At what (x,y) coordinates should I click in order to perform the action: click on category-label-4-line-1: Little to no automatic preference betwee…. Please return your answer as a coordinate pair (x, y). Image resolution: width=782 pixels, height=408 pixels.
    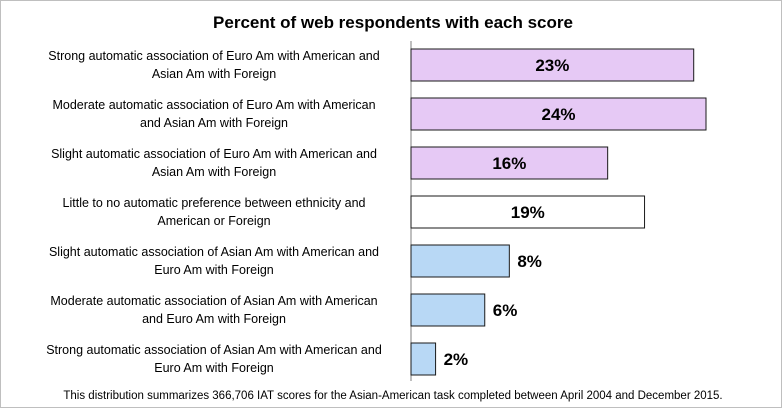
    Looking at the image, I should click on (214, 203).